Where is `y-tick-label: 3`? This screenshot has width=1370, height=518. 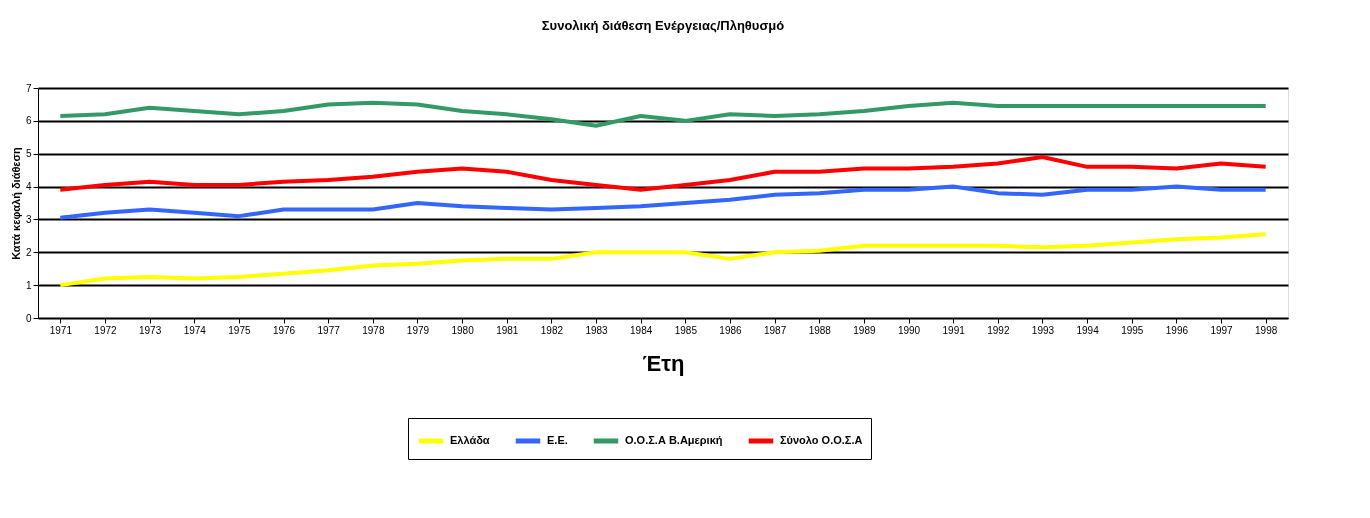
y-tick-label: 3 is located at coordinates (28, 219).